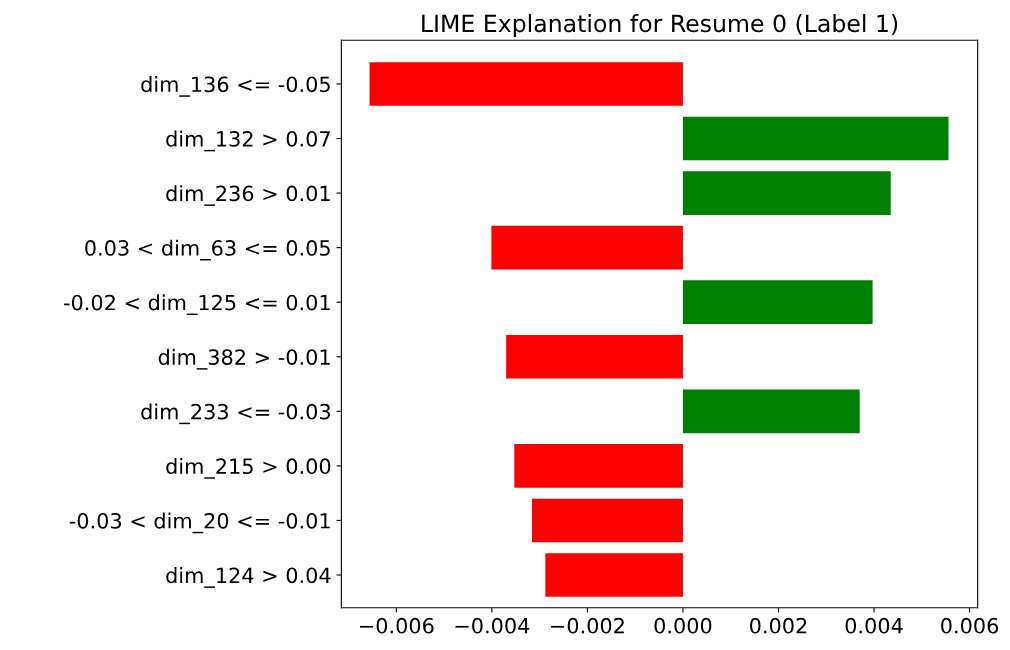 Image resolution: width=1010 pixels, height=650 pixels. I want to click on x-tick-label: 0.002, so click(778, 625).